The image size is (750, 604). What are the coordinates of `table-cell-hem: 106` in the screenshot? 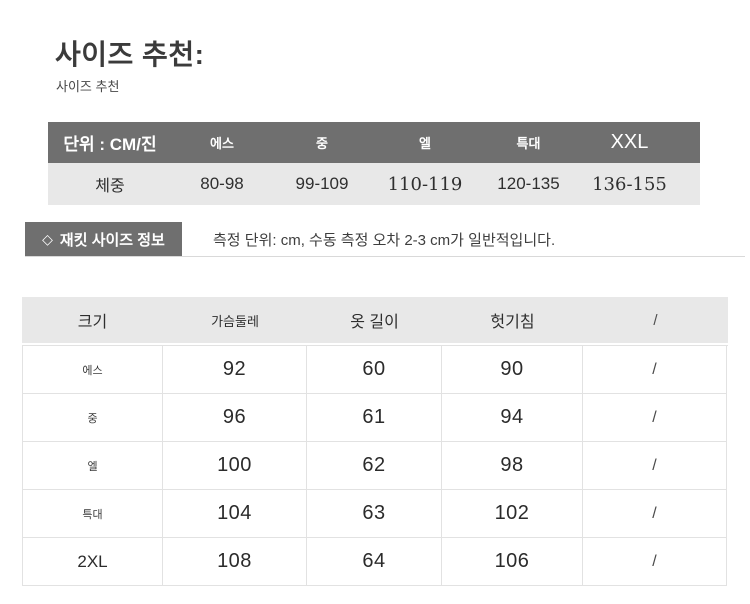 It's located at (512, 562).